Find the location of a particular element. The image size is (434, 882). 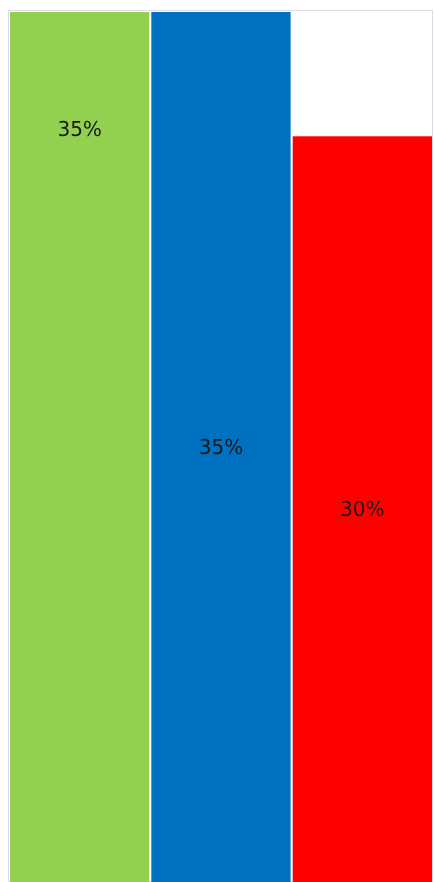

bar-1-label: 35% is located at coordinates (79, 129).